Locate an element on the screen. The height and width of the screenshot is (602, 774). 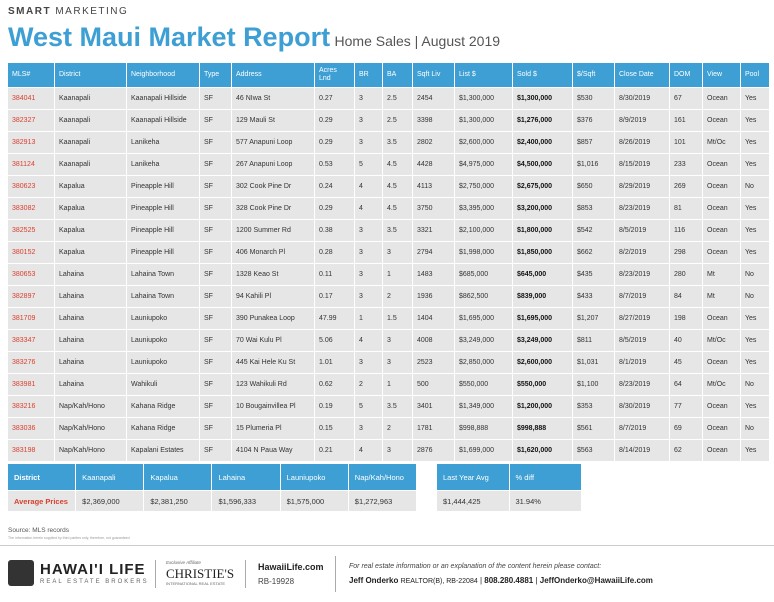
cell: $1,620,000 is located at coordinates (542, 450).